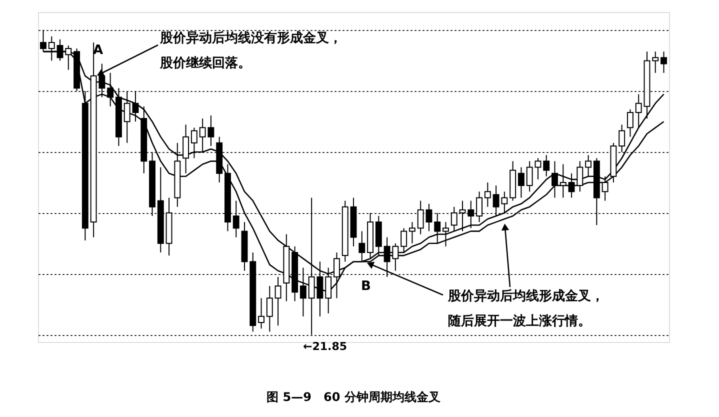  I want to click on annotation: 股价异动后均线形成金叉，, so click(525, 296).